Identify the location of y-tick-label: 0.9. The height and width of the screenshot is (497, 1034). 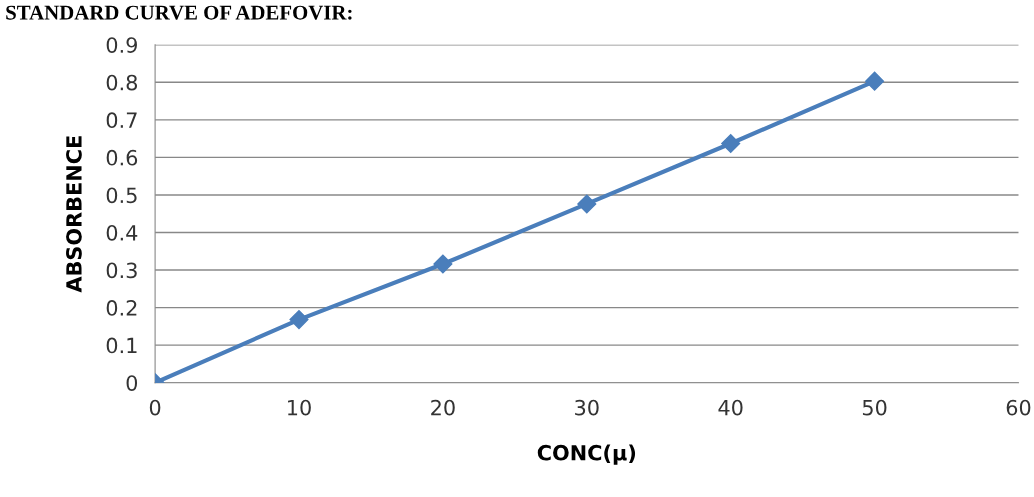
(121, 45).